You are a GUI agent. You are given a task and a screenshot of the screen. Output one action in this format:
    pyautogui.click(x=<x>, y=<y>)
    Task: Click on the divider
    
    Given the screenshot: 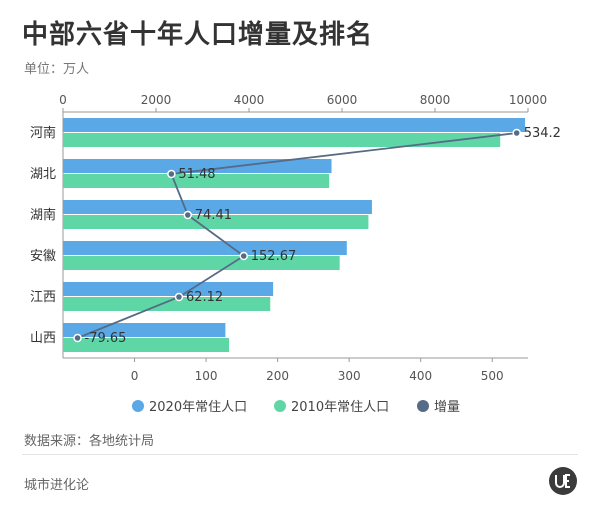 What is the action you would take?
    pyautogui.click(x=300, y=454)
    